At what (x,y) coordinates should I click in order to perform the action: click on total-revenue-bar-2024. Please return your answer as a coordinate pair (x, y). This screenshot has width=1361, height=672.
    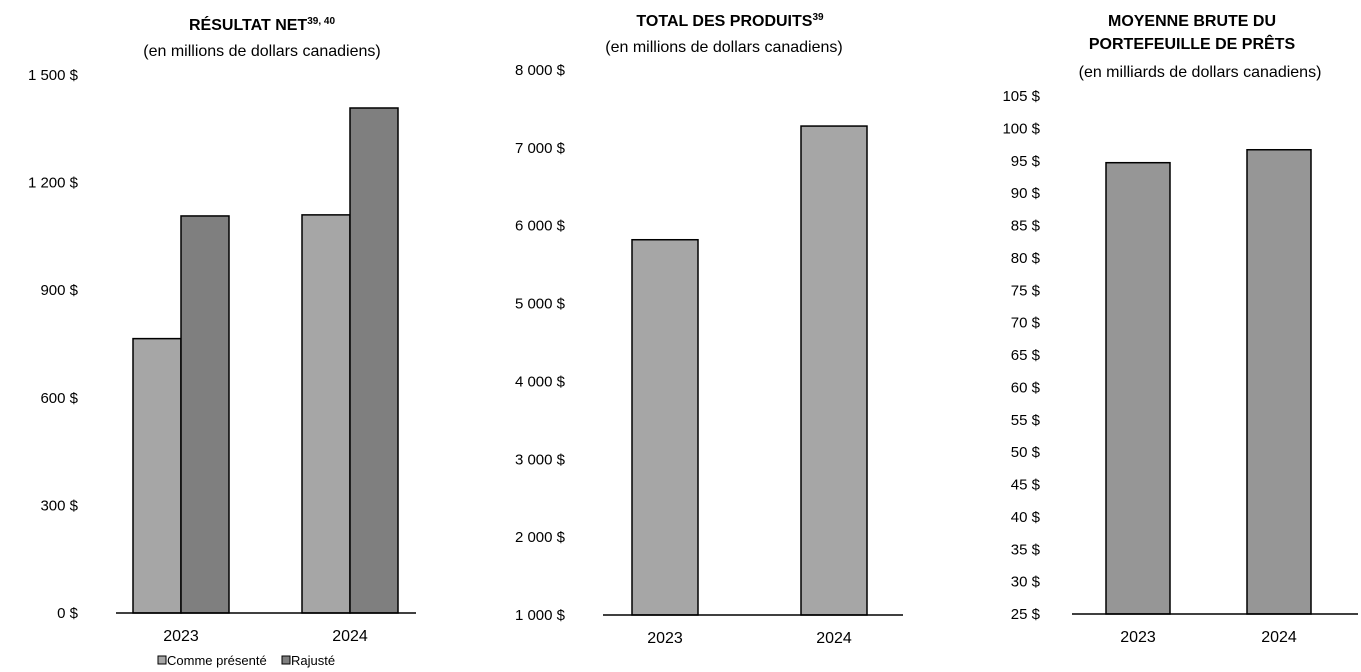
    Looking at the image, I should click on (834, 370).